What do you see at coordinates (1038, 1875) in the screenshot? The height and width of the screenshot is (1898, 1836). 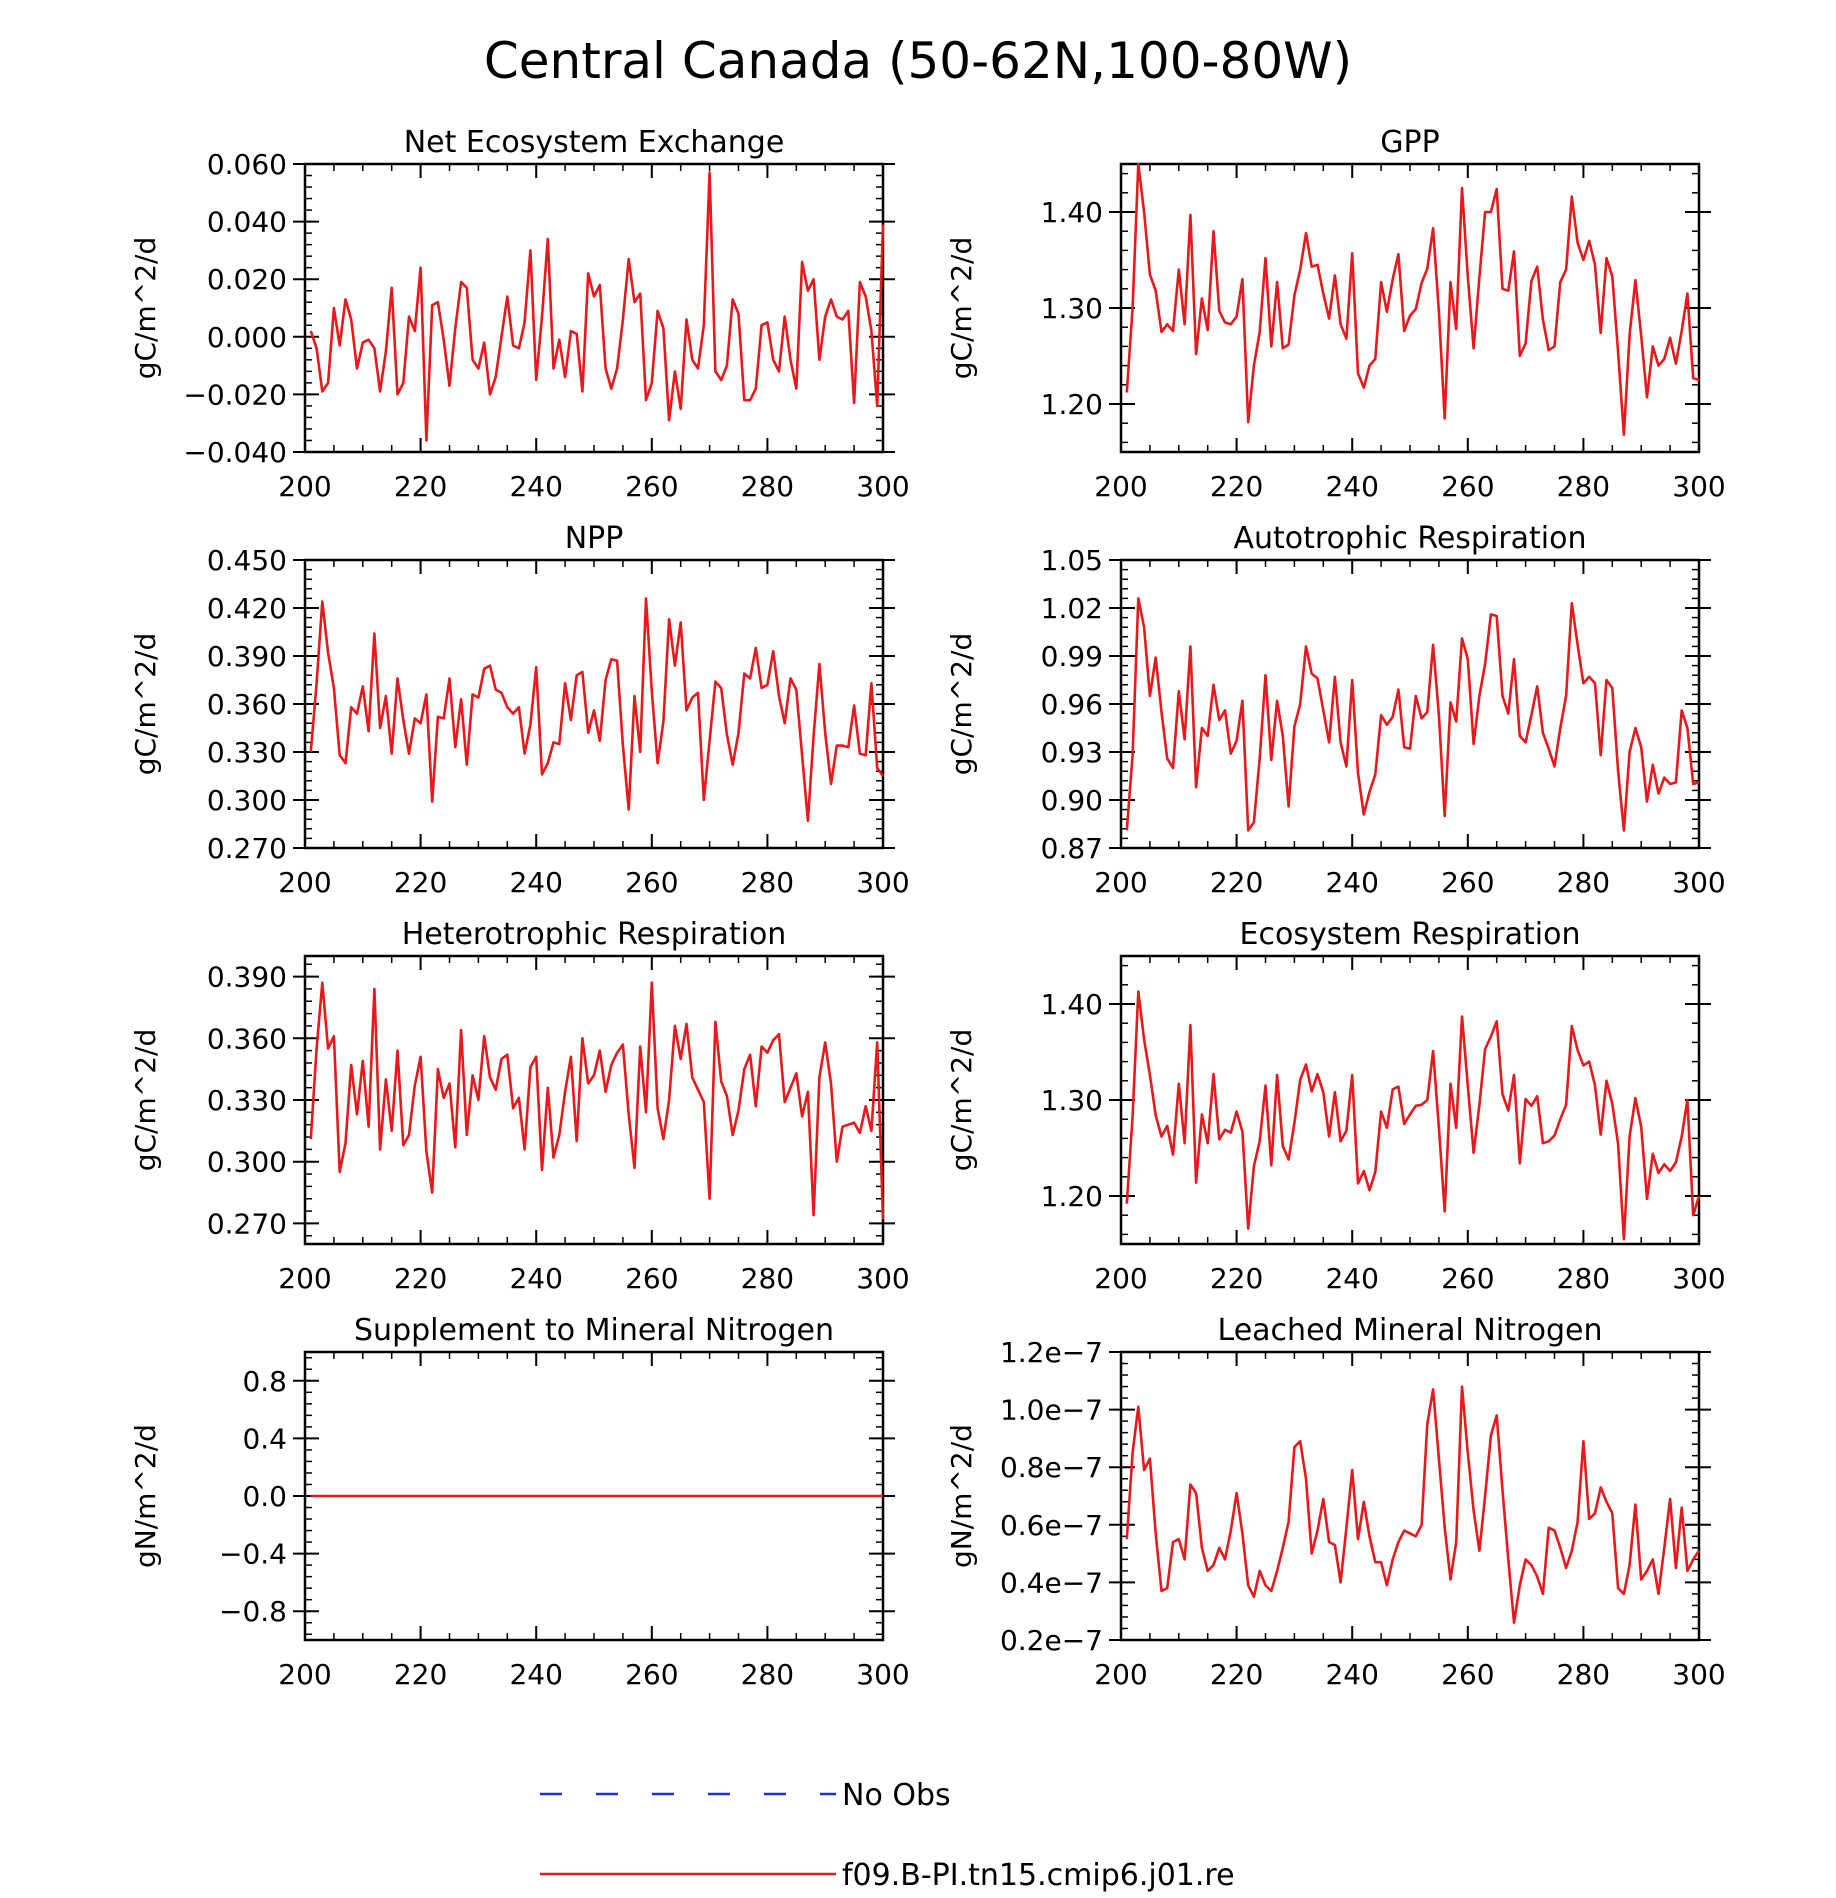 I see `legend-model-label: f09.B-PI.tn15.cmip6.j01.re` at bounding box center [1038, 1875].